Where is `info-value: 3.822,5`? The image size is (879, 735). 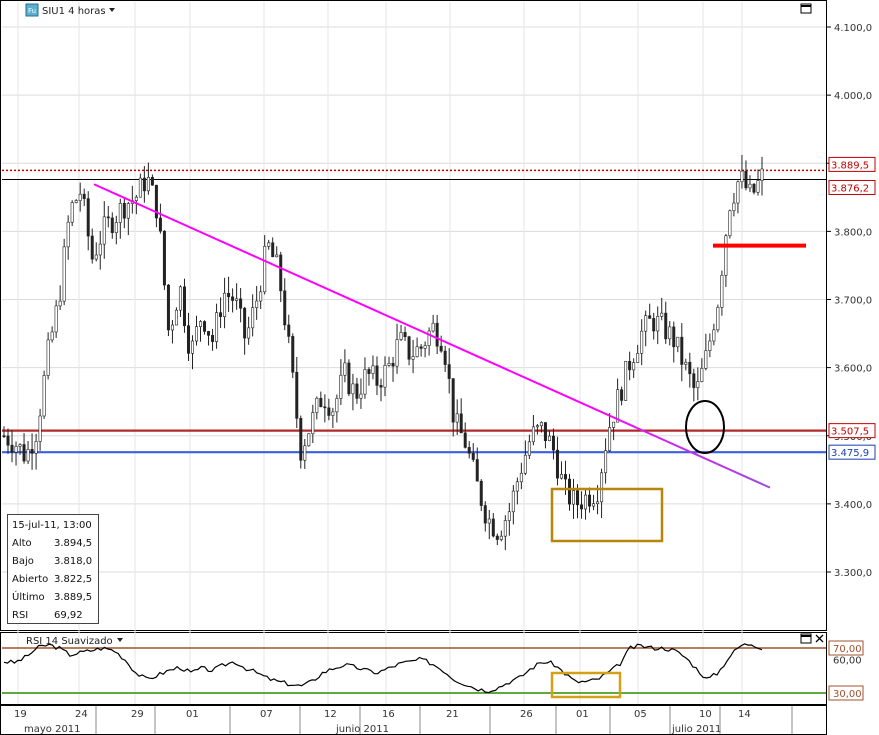
info-value: 3.822,5 is located at coordinates (73, 579).